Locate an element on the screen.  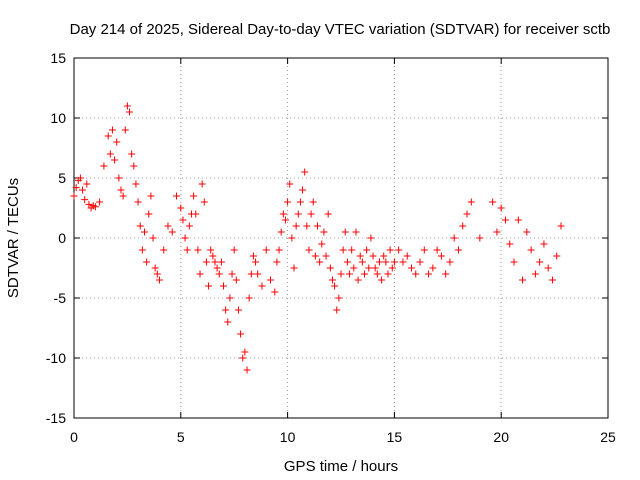
y-tick-label: 5 is located at coordinates (62, 178).